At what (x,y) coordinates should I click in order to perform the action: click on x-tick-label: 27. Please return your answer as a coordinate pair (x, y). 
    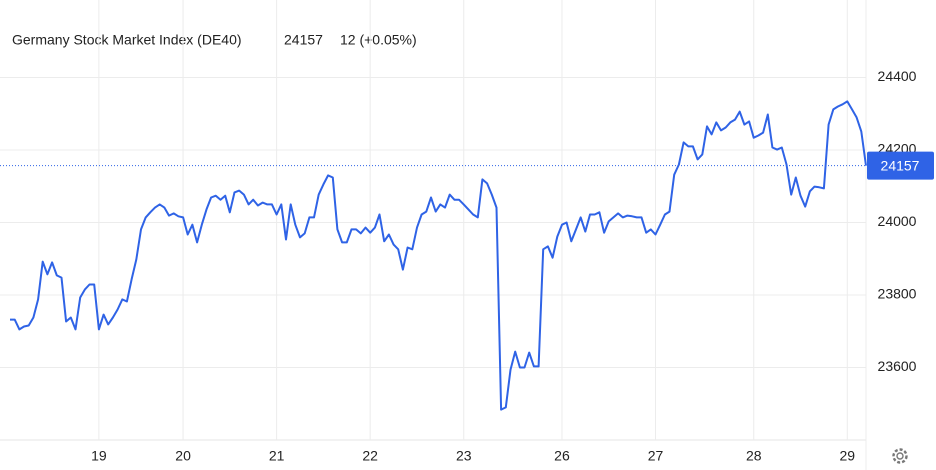
    Looking at the image, I should click on (656, 456).